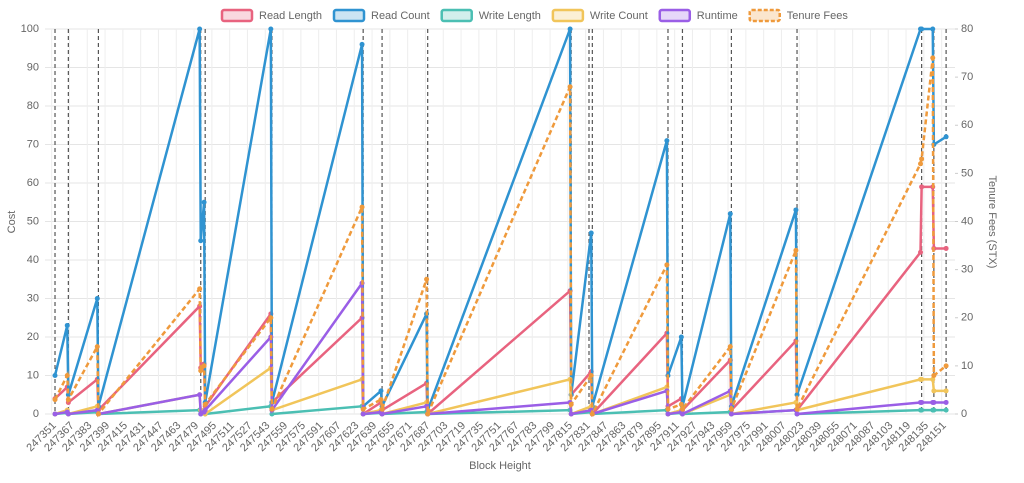 This screenshot has height=483, width=1024. Describe the element at coordinates (992, 222) in the screenshot. I see `y2-axis-title: Tenure Fees (STX)` at that location.